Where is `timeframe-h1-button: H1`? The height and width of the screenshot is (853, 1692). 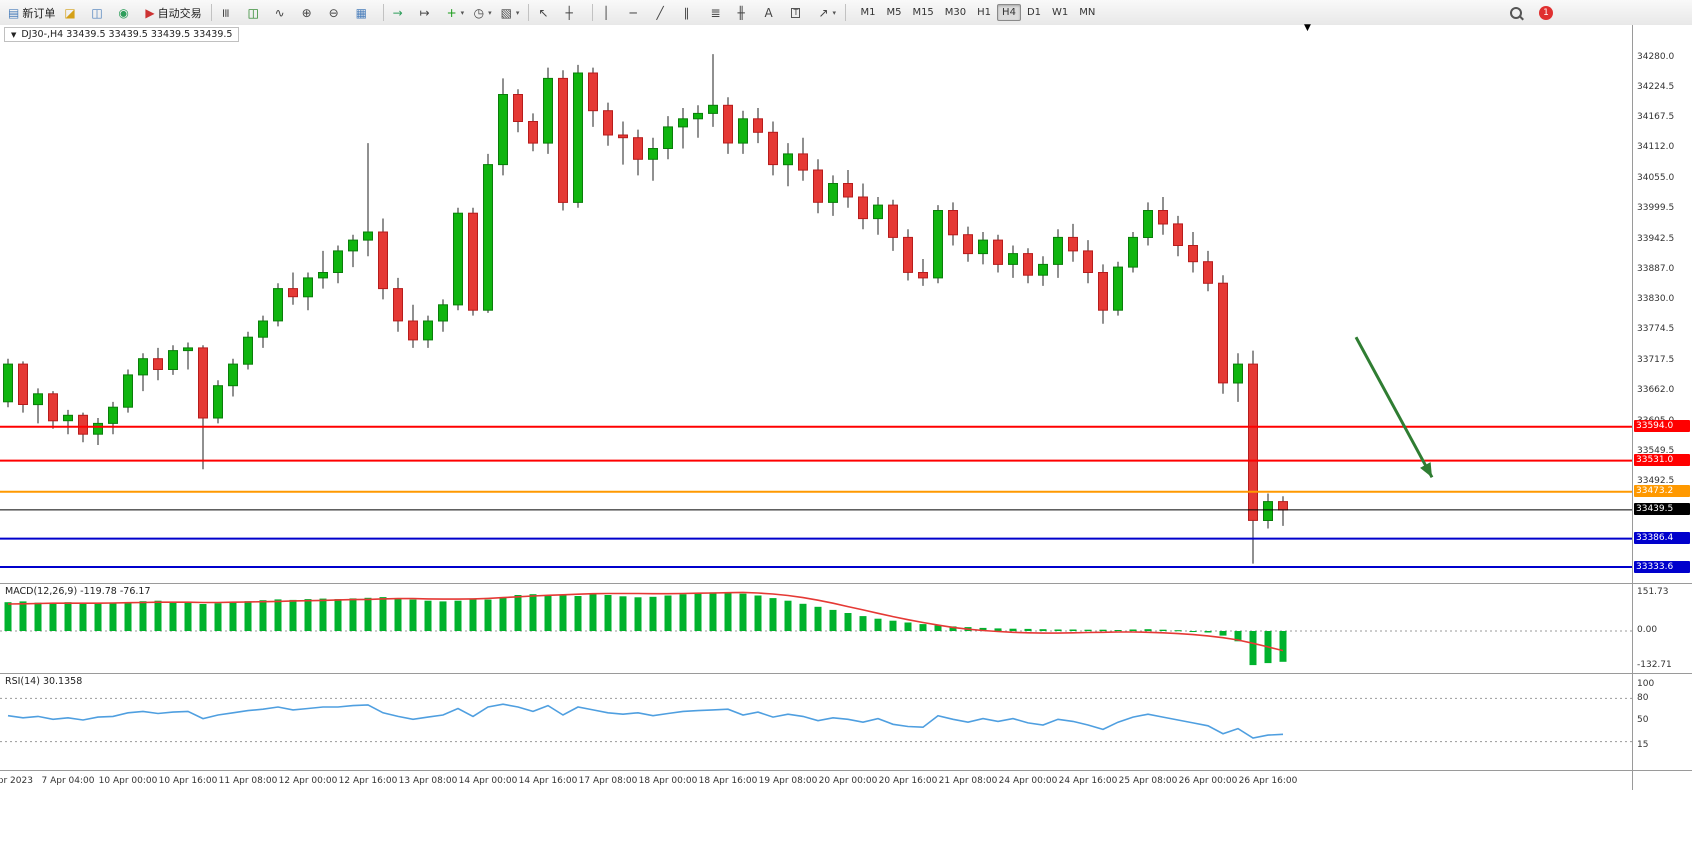
timeframe-h1-button: H1 is located at coordinates (984, 12).